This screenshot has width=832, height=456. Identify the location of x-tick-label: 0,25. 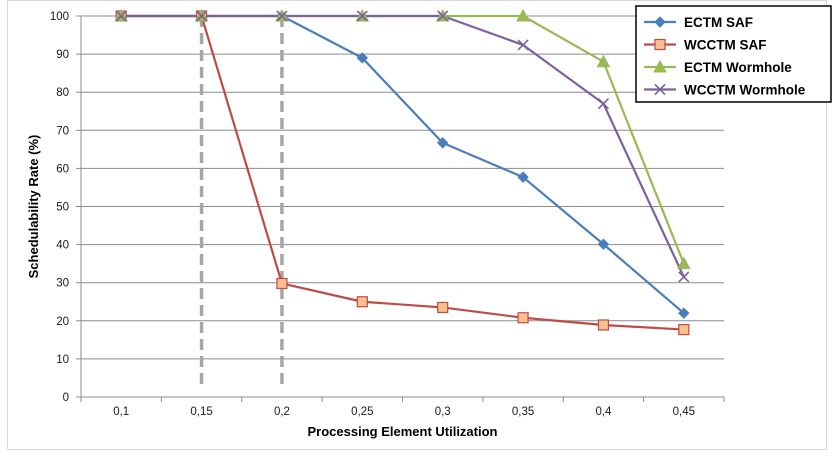
(362, 412).